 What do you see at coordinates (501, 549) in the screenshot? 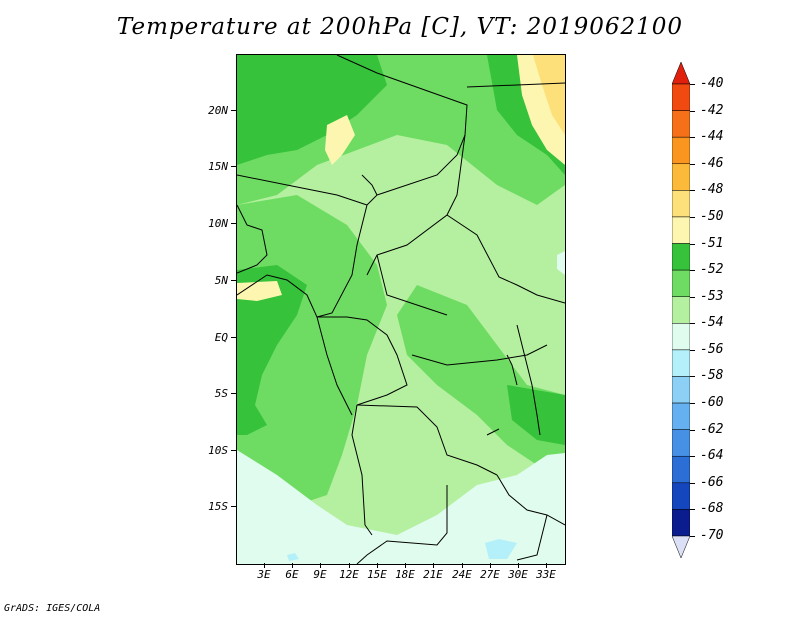
I see `region-light-blue-south` at bounding box center [501, 549].